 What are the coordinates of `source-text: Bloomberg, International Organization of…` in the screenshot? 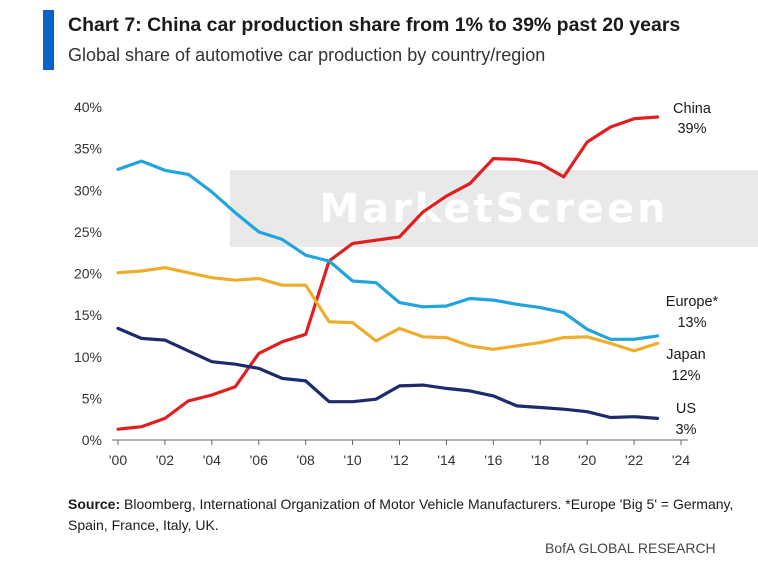 It's located at (401, 514).